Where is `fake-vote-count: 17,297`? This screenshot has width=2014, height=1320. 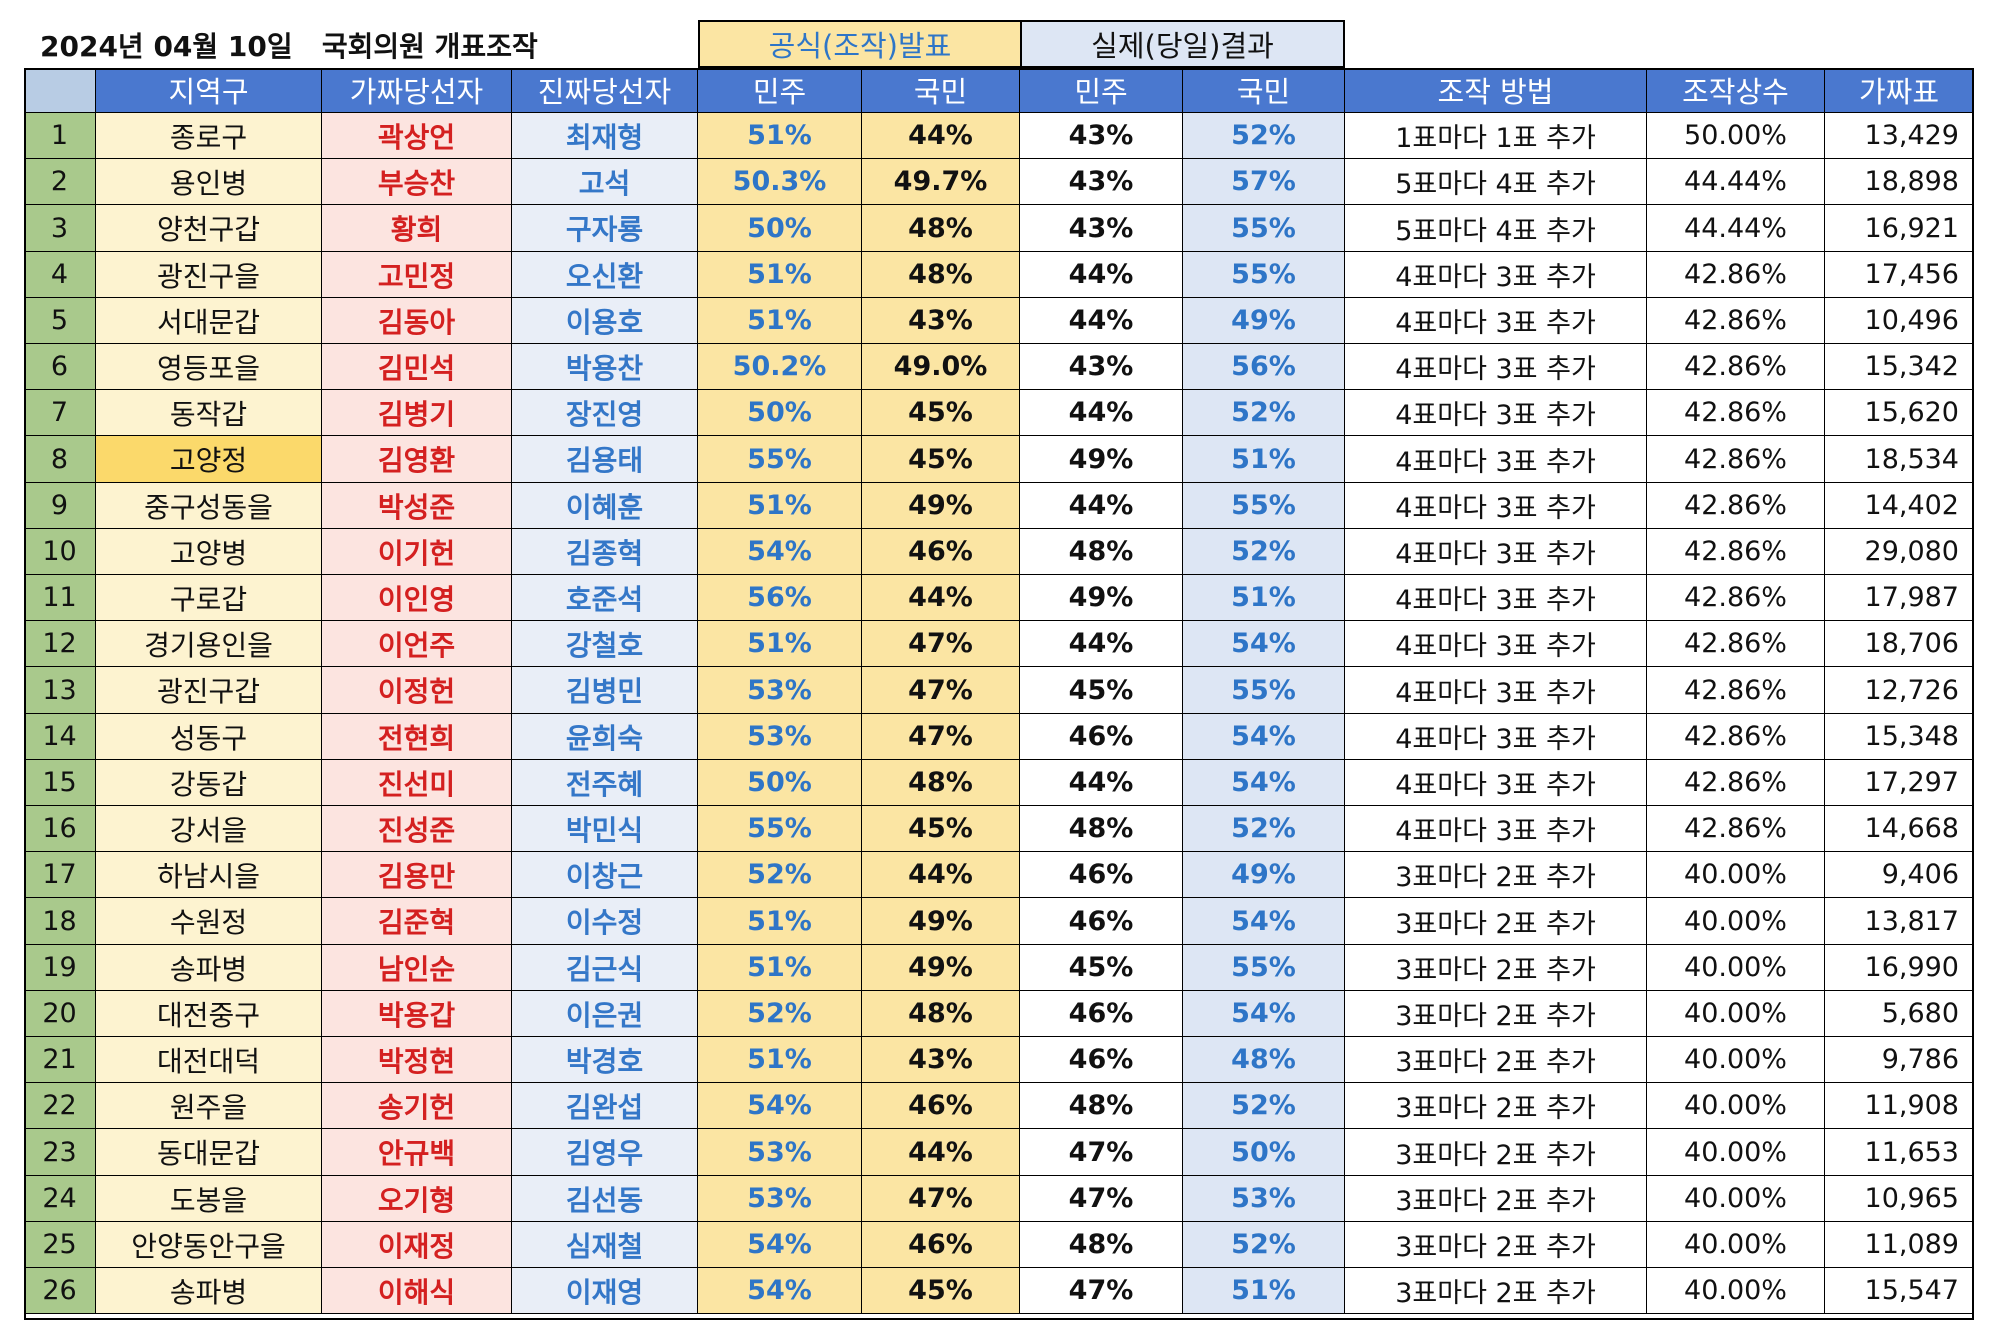
fake-vote-count: 17,297 is located at coordinates (1899, 783).